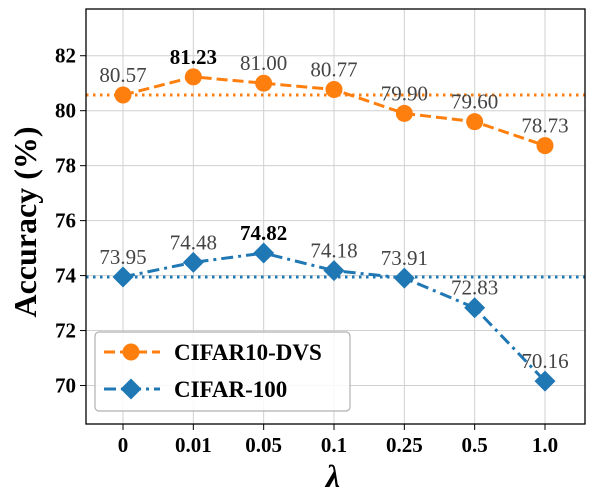 The width and height of the screenshot is (598, 502). I want to click on x-tick-label: 0.05, so click(263, 445).